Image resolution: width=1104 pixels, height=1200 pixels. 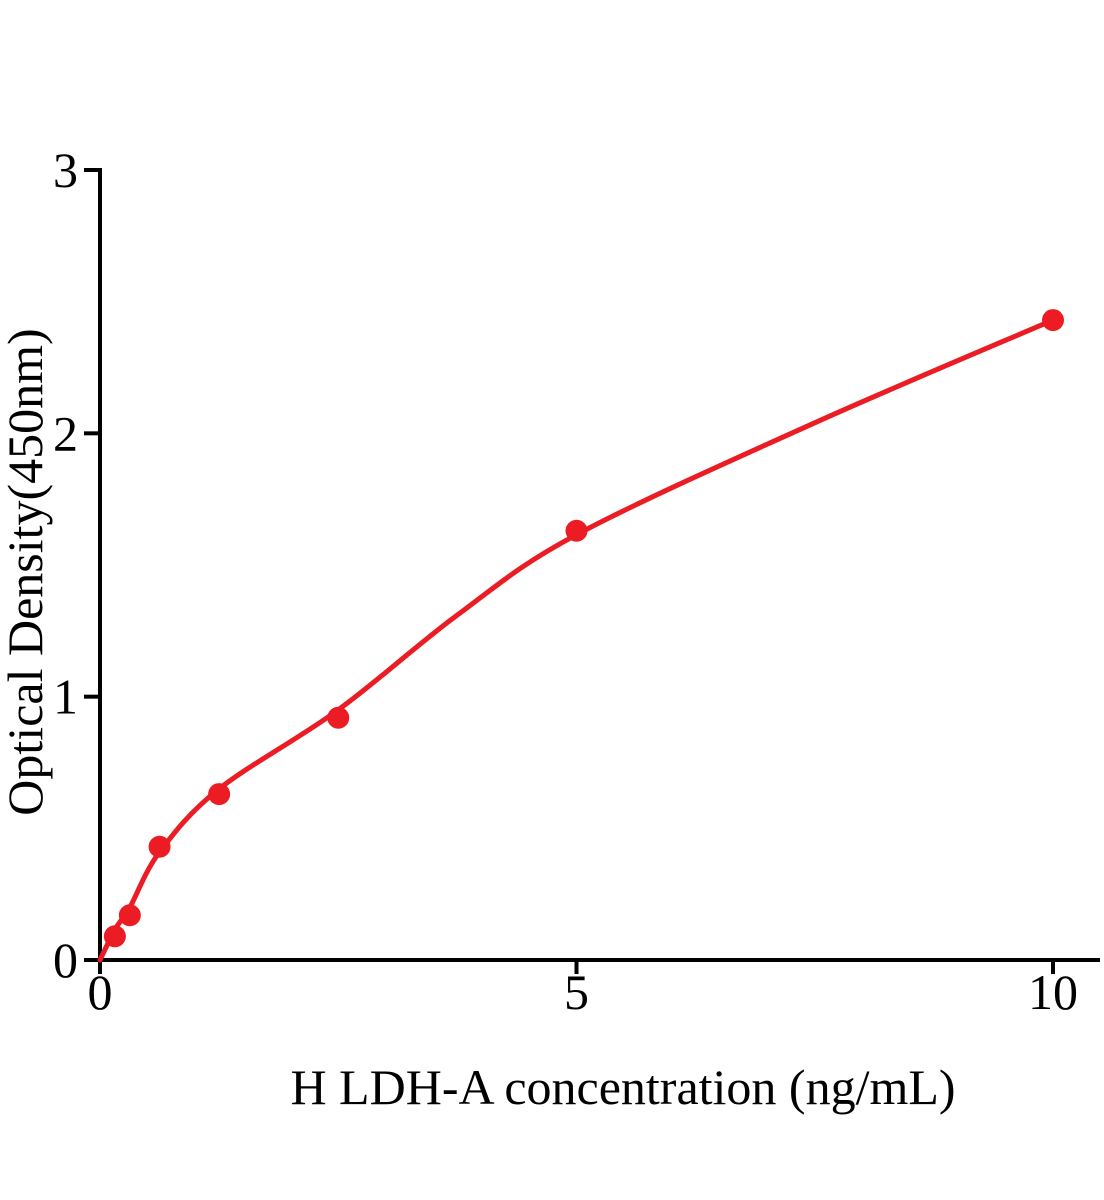 I want to click on y-tick-label: 1, so click(x=65, y=697).